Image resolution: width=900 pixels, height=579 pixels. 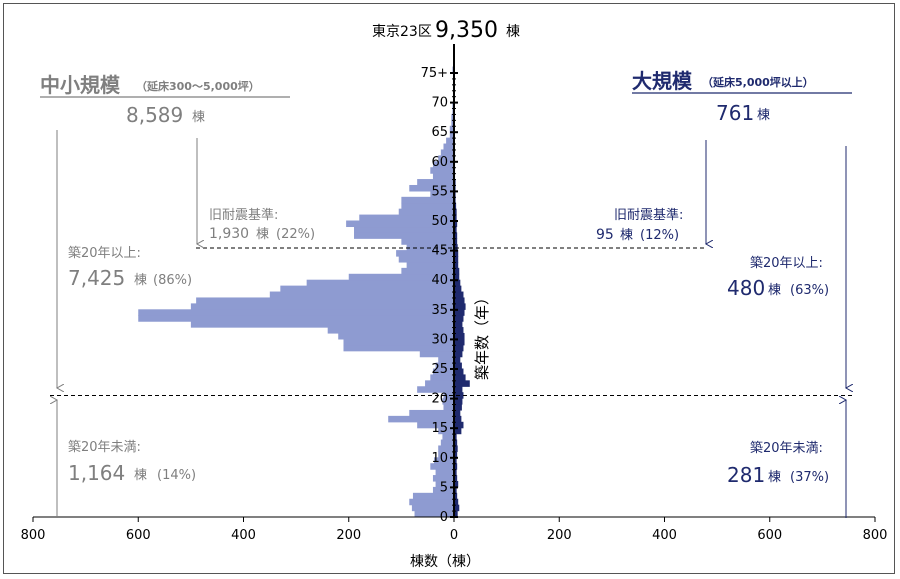 What do you see at coordinates (626, 235) in the screenshot?
I see `large-old-quake-unit: 棟` at bounding box center [626, 235].